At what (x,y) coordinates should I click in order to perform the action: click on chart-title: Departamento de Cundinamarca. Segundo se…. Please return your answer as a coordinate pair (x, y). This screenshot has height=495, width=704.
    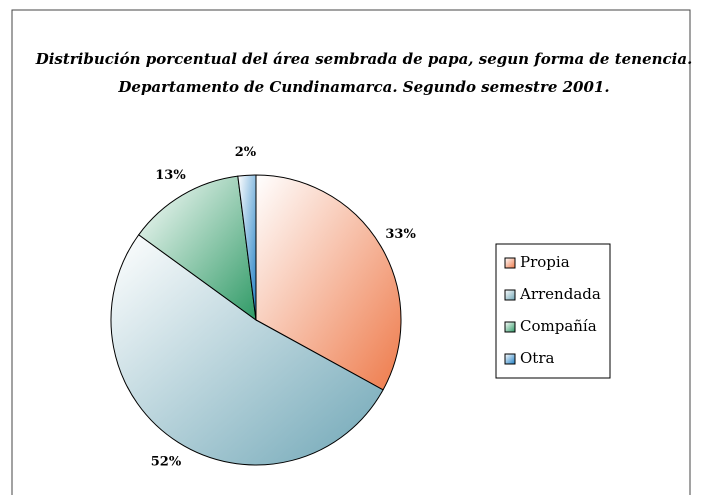
    Looking at the image, I should click on (363, 87).